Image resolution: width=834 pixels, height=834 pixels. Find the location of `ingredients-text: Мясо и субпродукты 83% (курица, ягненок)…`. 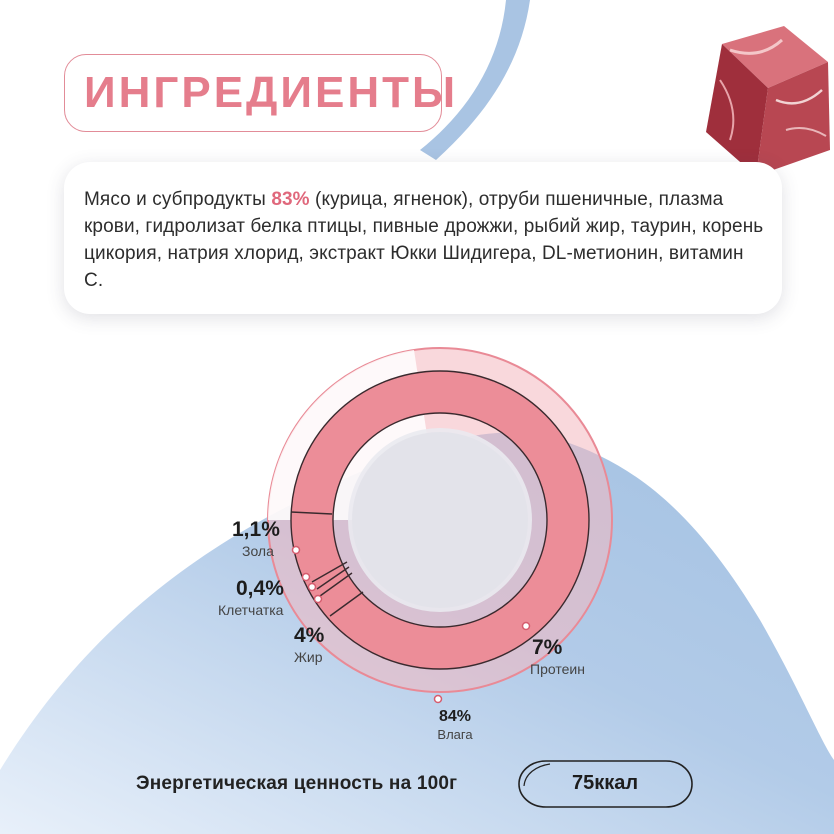

ingredients-text: Мясо и субпродукты 83% (курица, ягненок)… is located at coordinates (424, 240).